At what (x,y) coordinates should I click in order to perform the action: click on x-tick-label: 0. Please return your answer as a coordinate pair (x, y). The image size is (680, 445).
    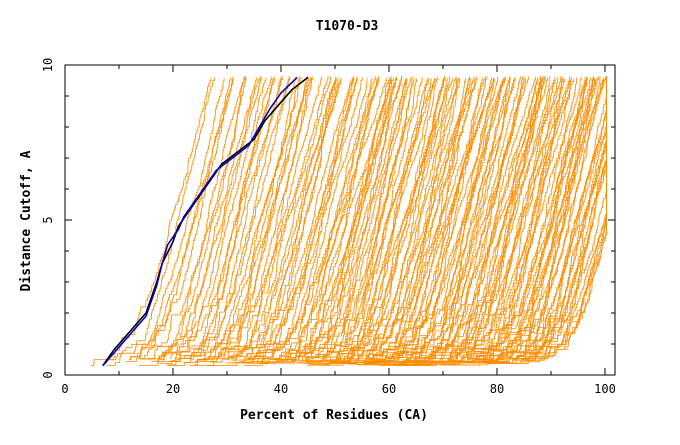
    Looking at the image, I should click on (64, 389).